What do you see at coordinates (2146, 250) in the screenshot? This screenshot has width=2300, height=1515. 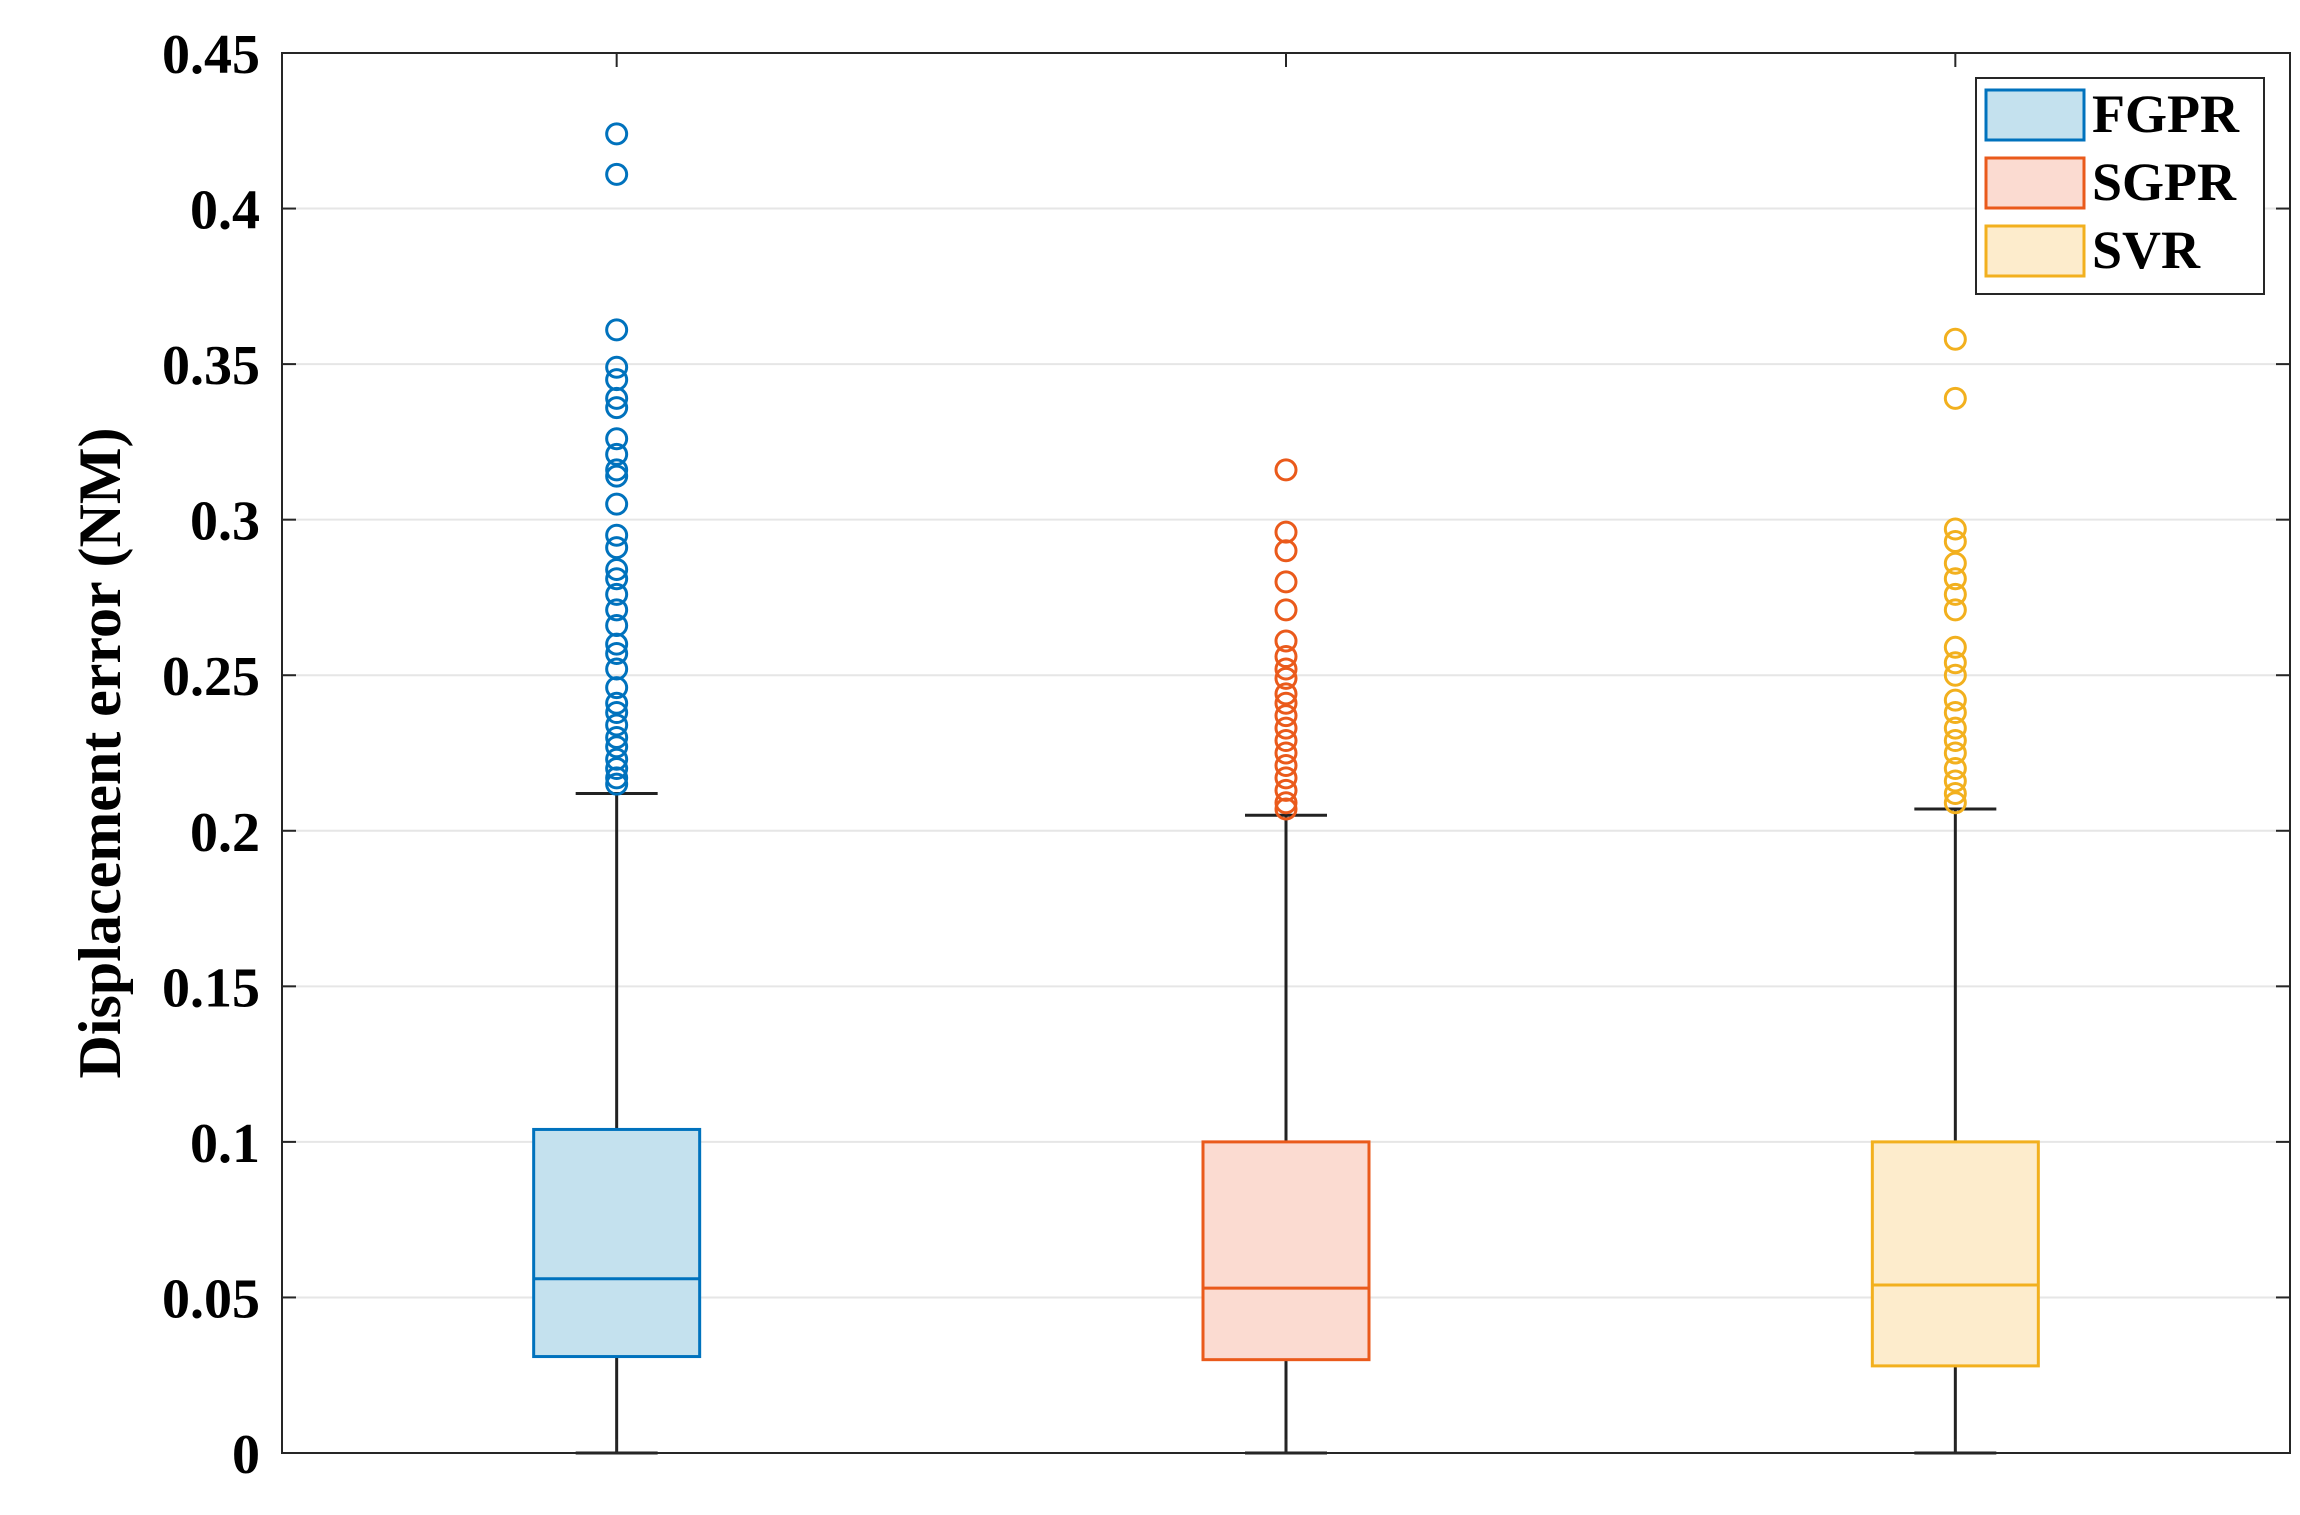 I see `legend-label-svr: SVR` at bounding box center [2146, 250].